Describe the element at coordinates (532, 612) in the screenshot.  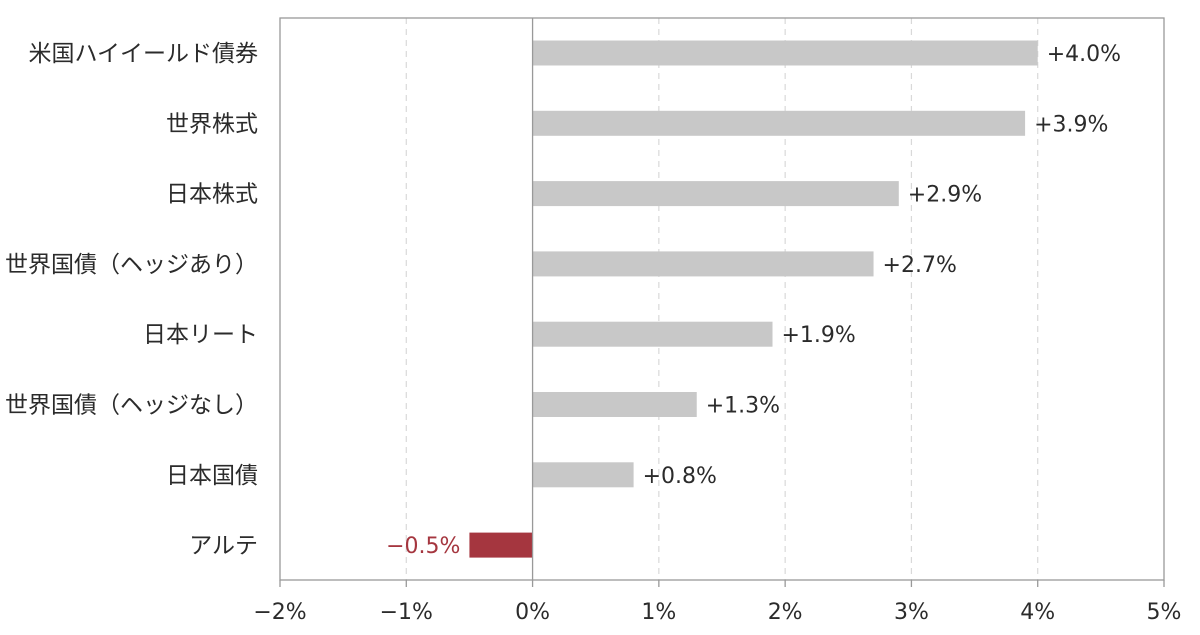
I see `x-tick-label: 0%` at that location.